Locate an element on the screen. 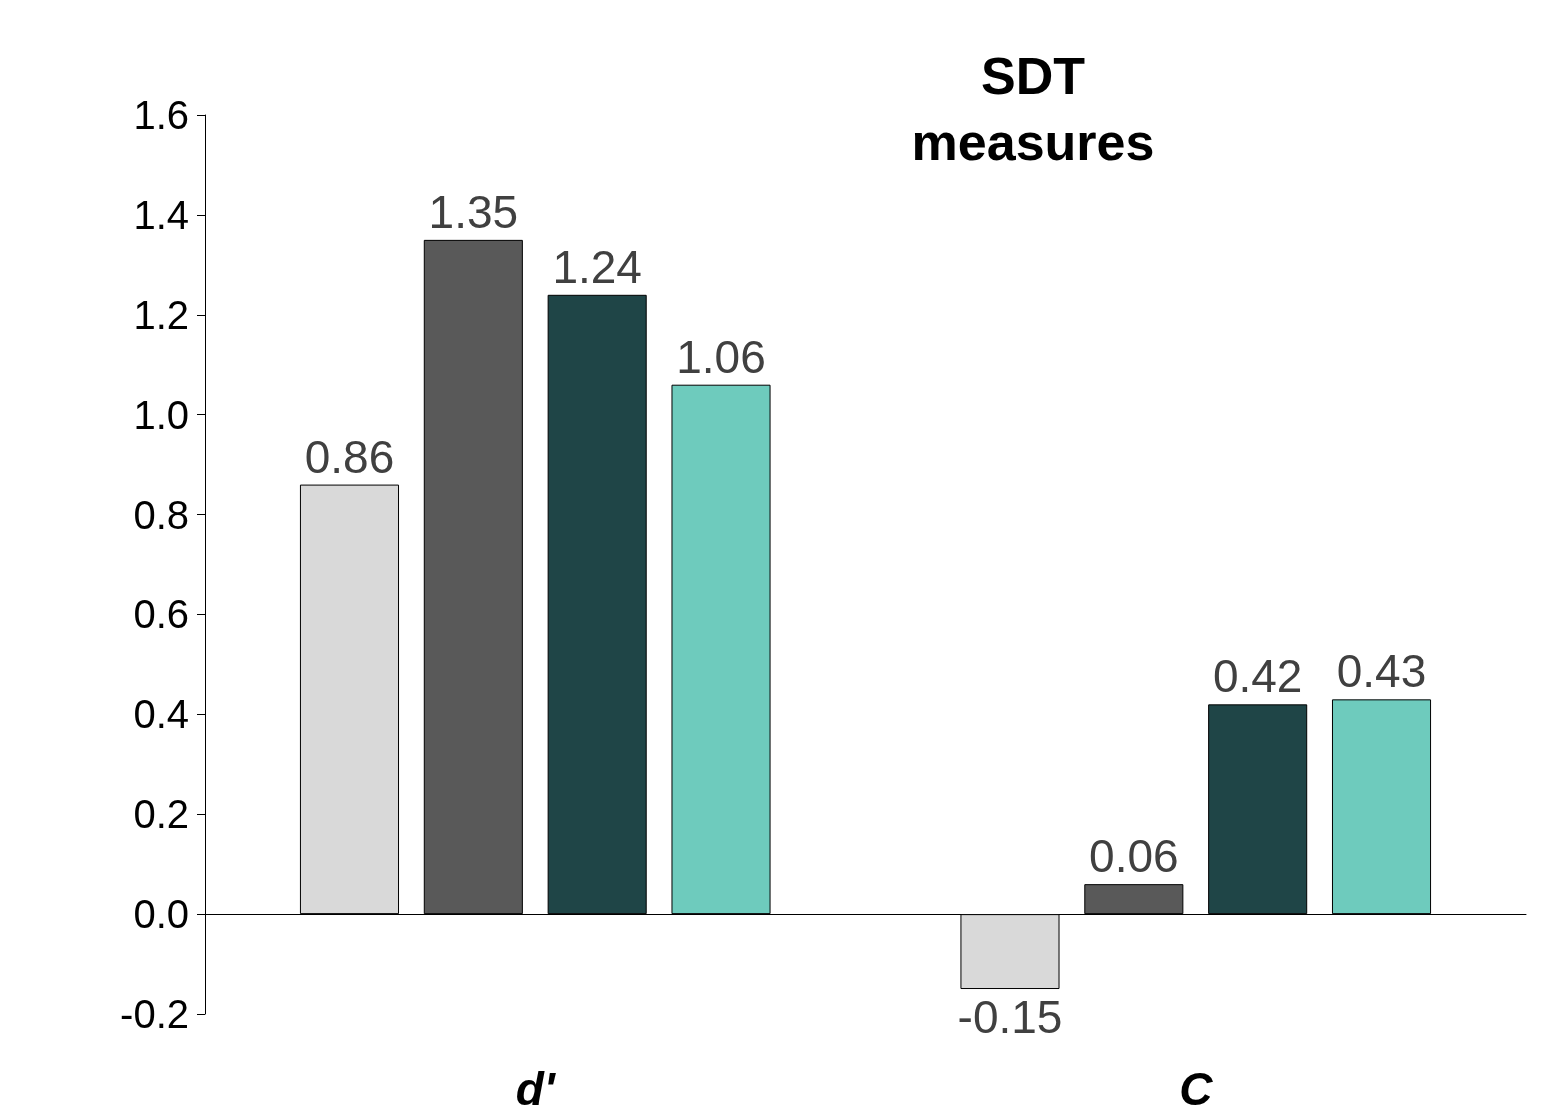 Image resolution: width=1542 pixels, height=1120 pixels. data-label: 1.06 is located at coordinates (721, 356).